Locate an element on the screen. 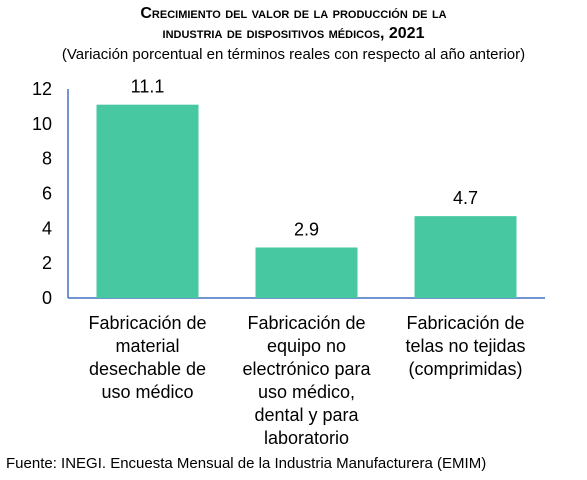  y-tick-label: 0 is located at coordinates (47, 298).